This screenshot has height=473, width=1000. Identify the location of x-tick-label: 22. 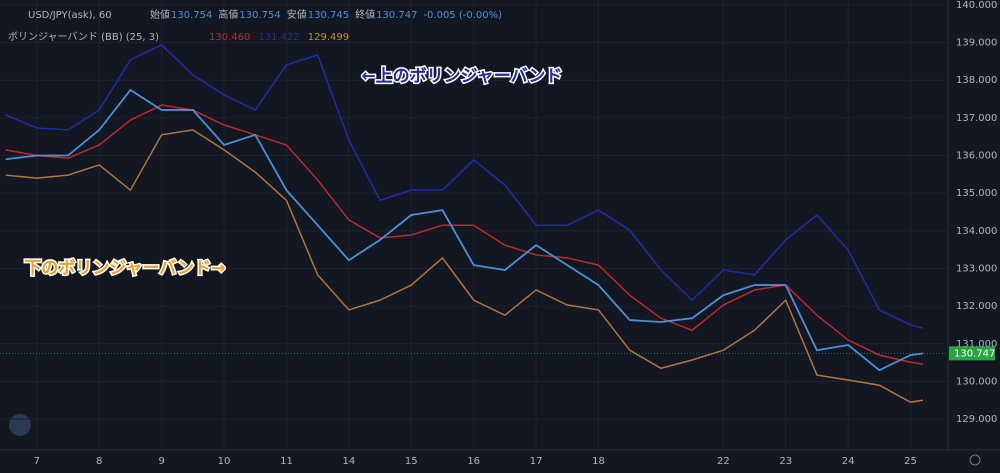
(723, 461).